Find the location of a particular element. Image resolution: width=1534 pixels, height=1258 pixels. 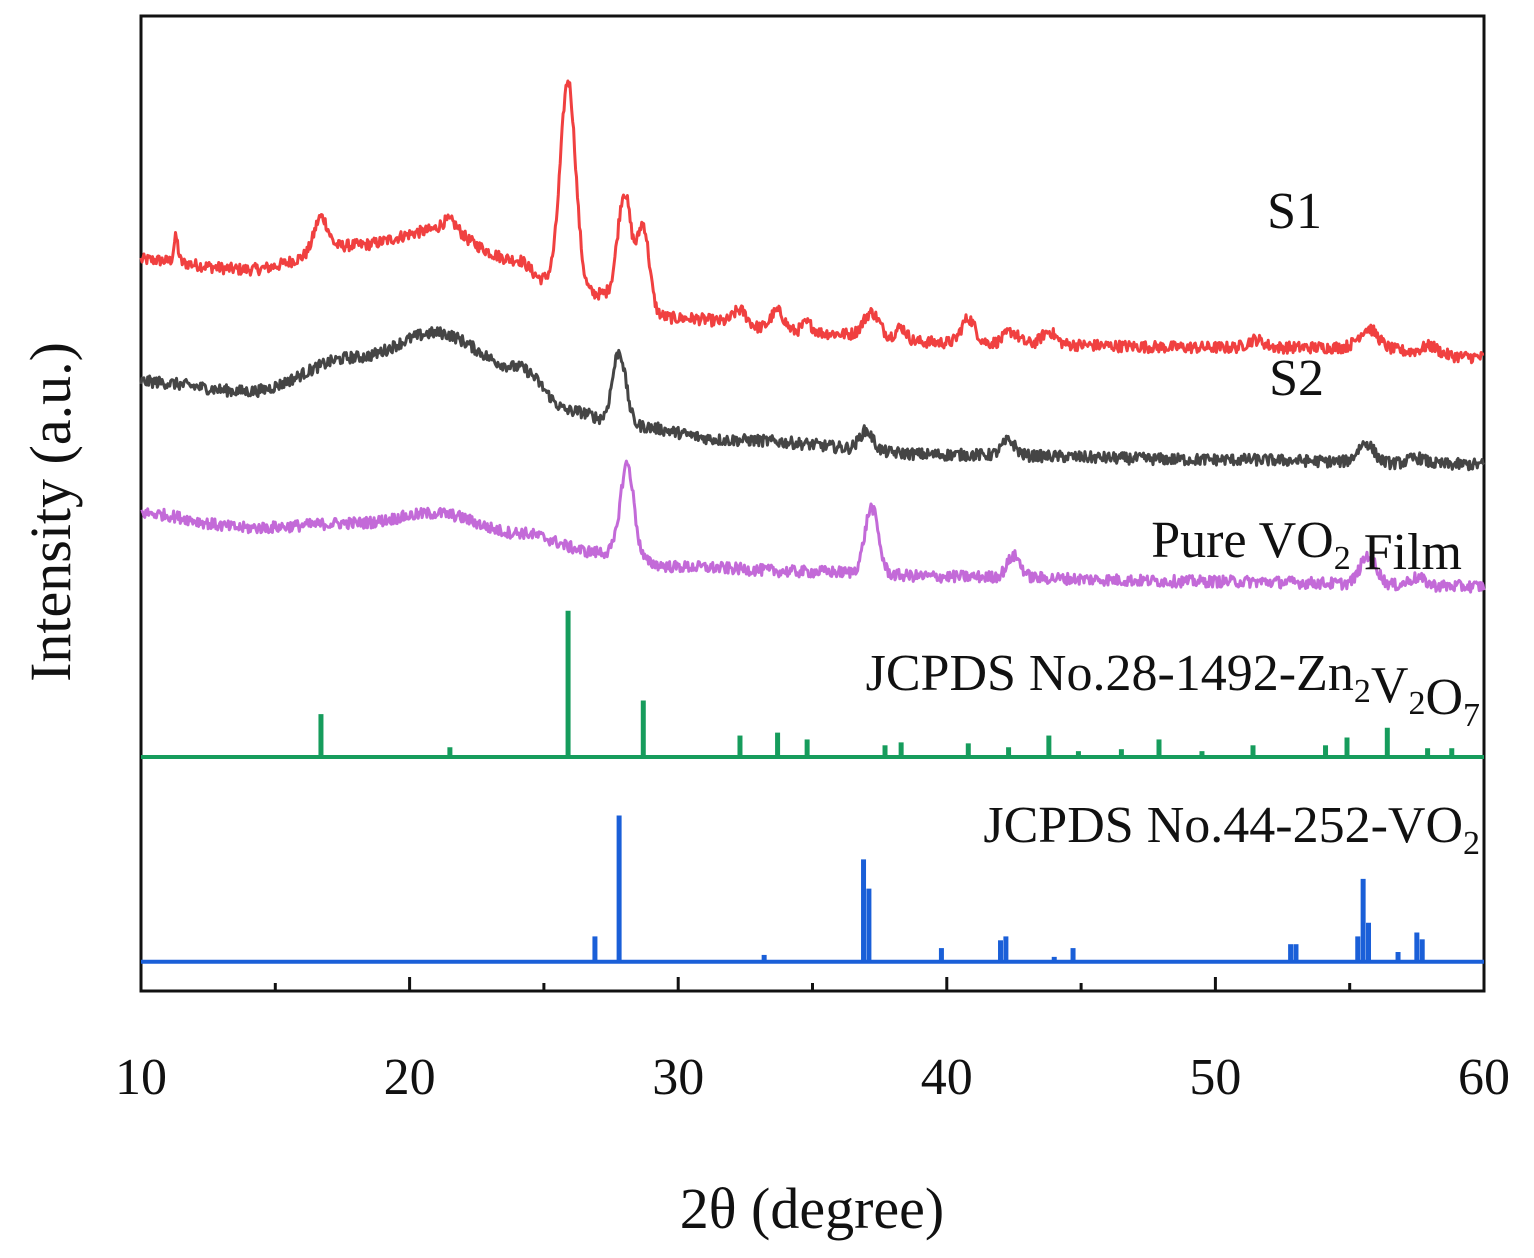

series-label-1: S2 is located at coordinates (1296, 378).